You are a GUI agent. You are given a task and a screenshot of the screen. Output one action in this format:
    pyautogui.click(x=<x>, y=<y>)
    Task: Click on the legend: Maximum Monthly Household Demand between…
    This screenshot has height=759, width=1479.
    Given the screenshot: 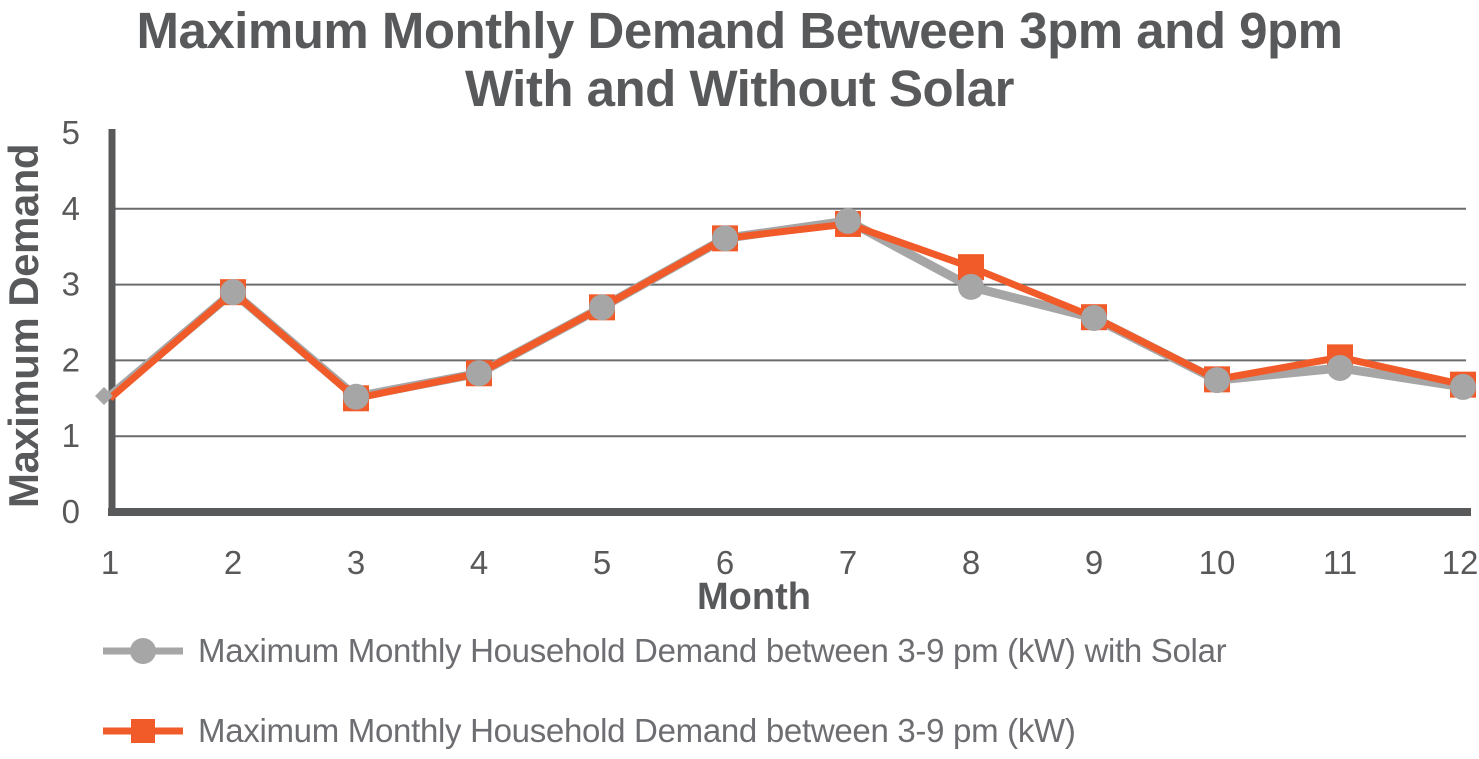 What is the action you would take?
    pyautogui.click(x=664, y=693)
    